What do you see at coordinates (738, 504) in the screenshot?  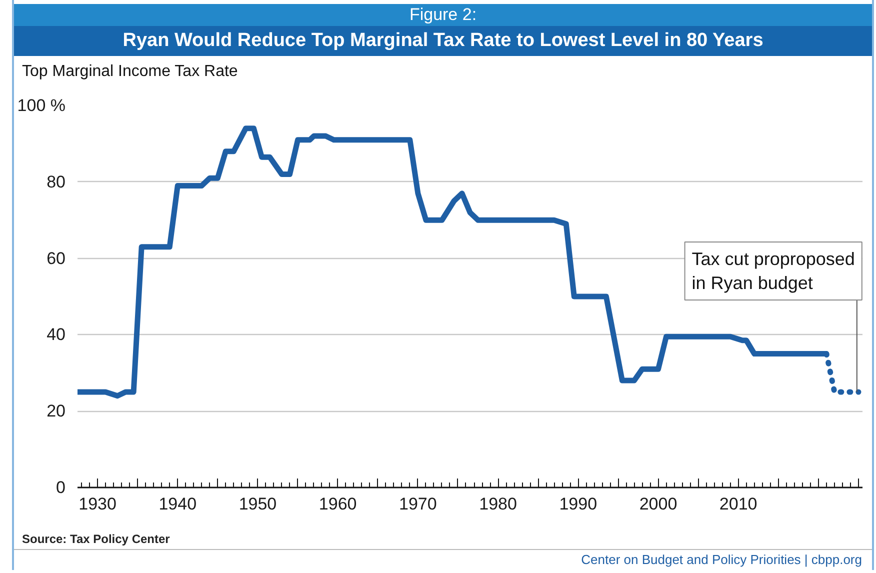 I see `x-tick-label: 2010` at bounding box center [738, 504].